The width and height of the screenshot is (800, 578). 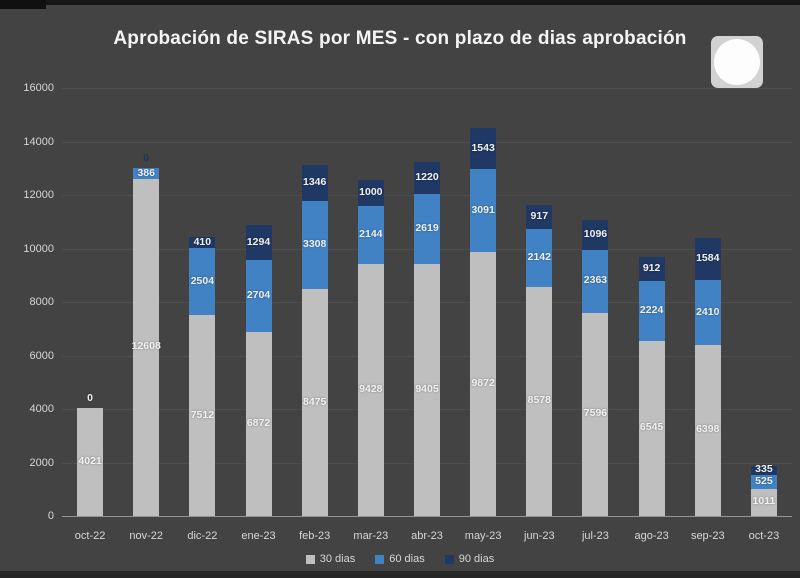 I want to click on x-axis-line, so click(x=427, y=516).